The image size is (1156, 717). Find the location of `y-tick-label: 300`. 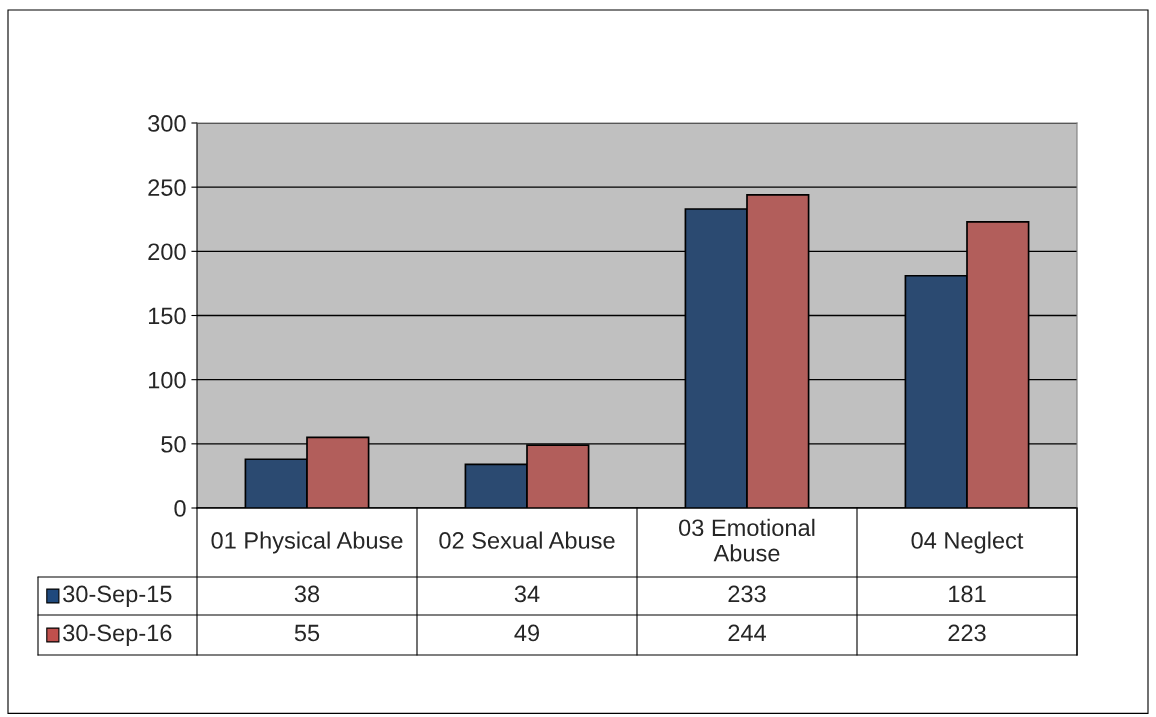

y-tick-label: 300 is located at coordinates (167, 123).